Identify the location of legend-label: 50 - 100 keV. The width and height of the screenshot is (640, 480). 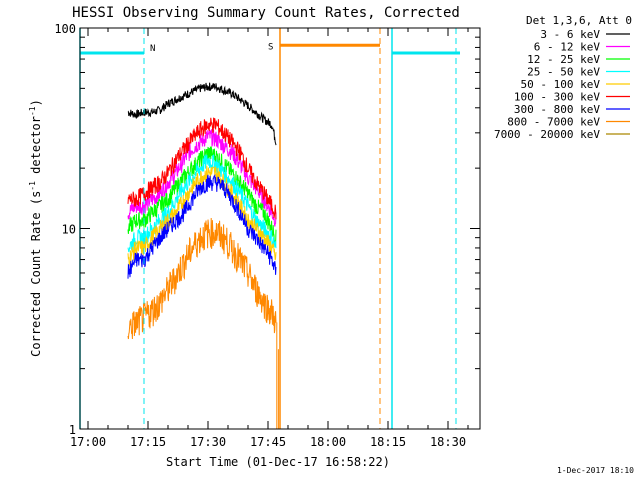
(561, 84).